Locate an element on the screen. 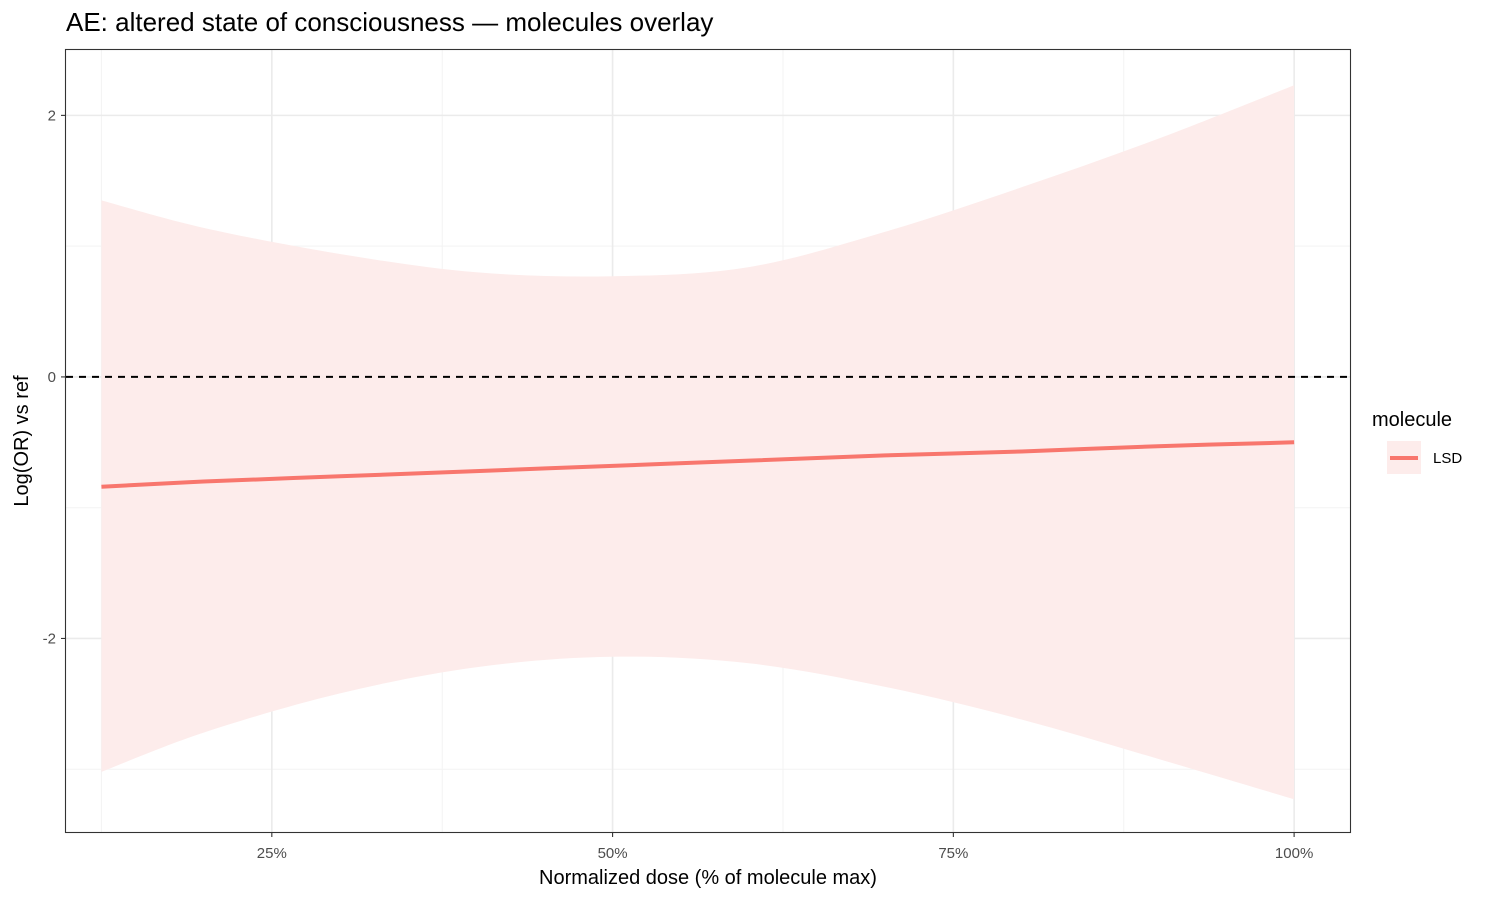  y-tick-label: 2 is located at coordinates (52, 115).